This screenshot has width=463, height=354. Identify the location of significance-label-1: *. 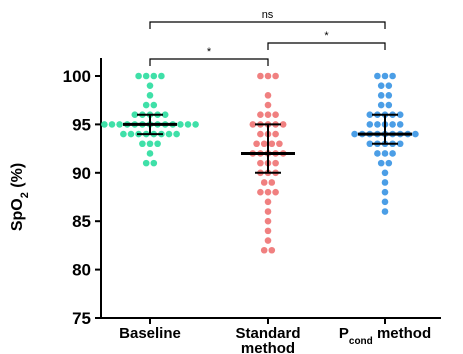
(326, 36).